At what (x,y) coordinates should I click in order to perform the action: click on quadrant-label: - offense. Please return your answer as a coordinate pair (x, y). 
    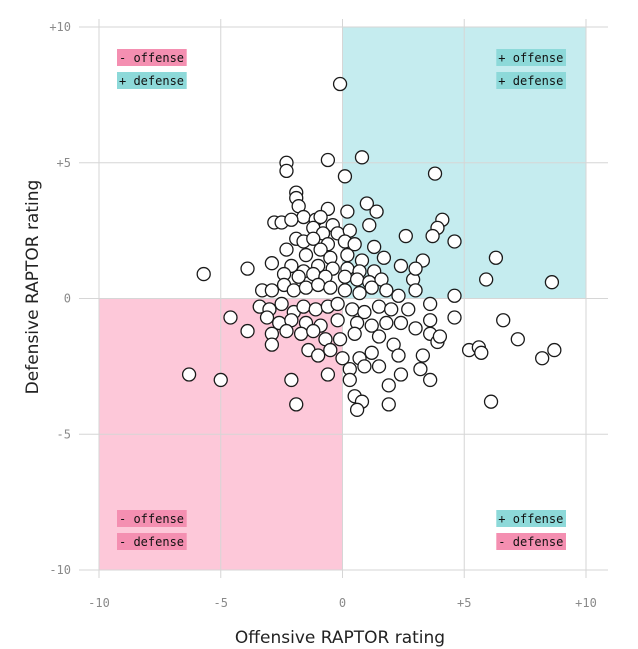
    Looking at the image, I should click on (151, 519).